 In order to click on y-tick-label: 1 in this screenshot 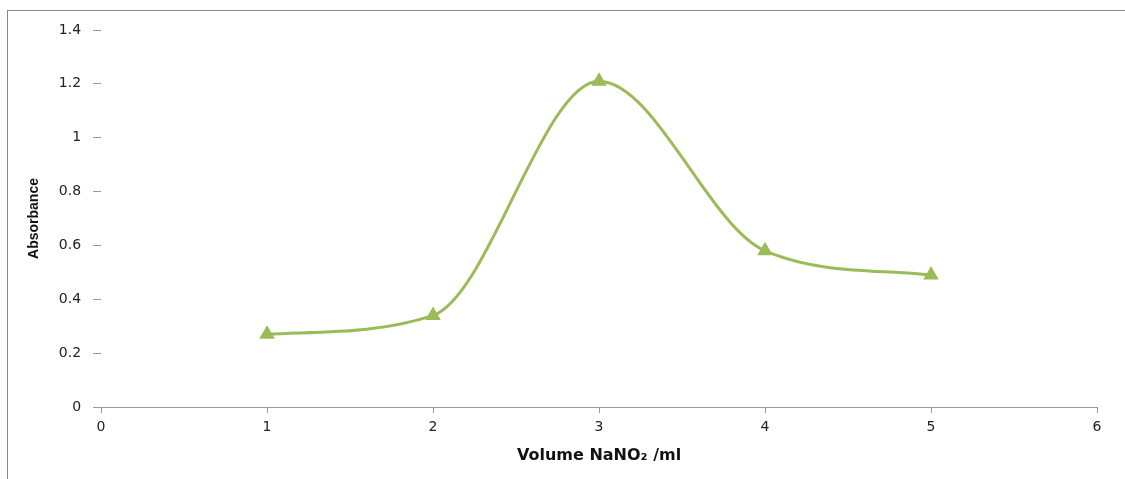, I will do `click(77, 136)`.